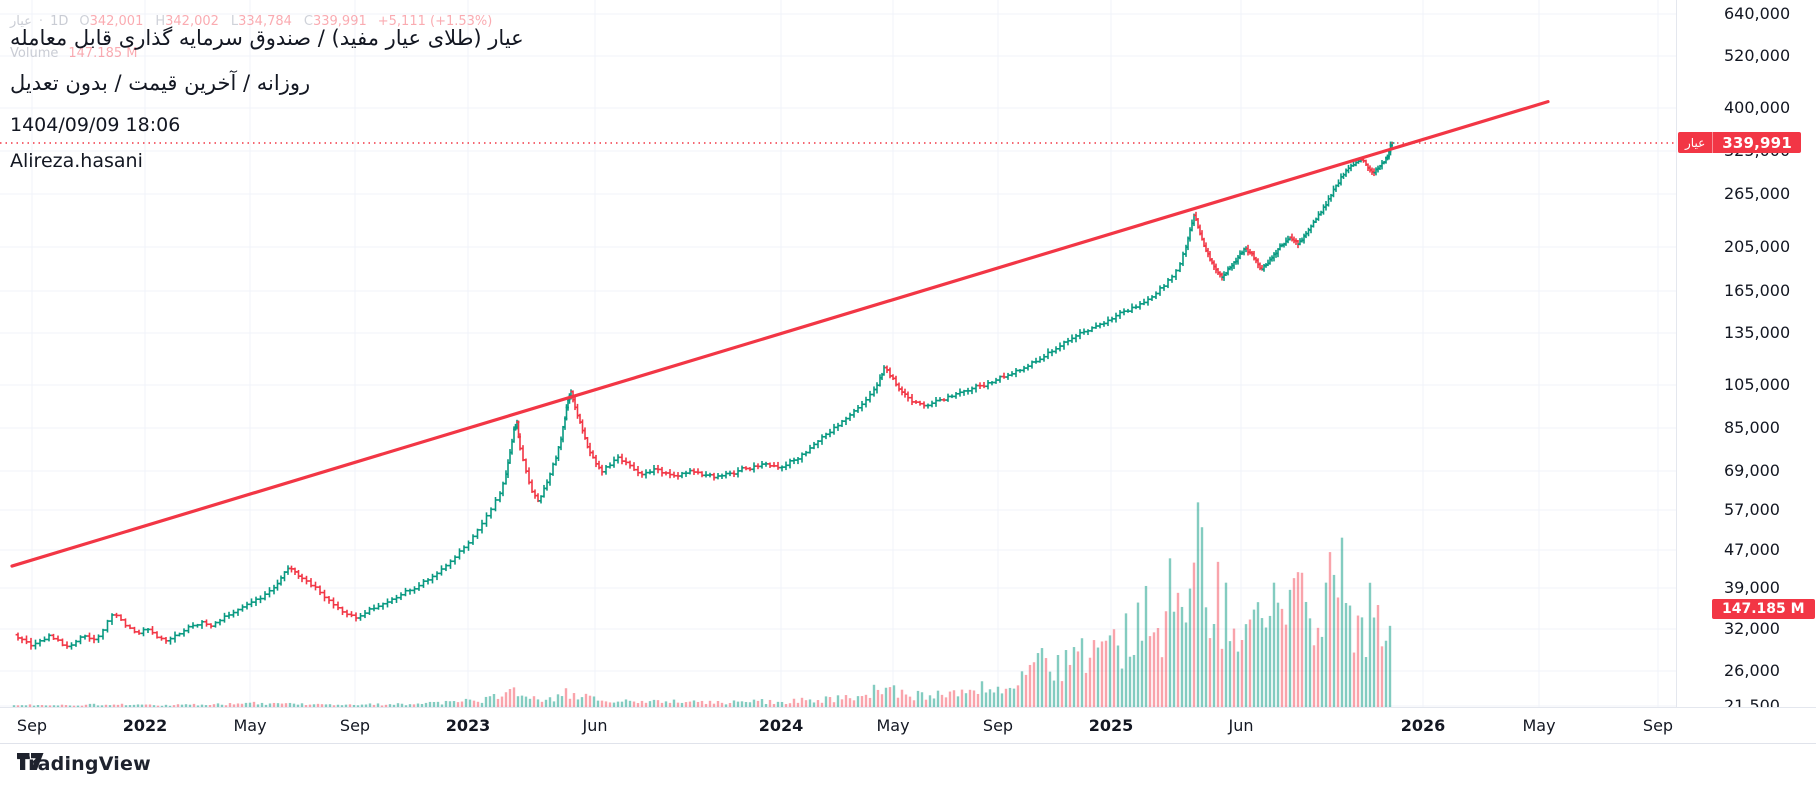 This screenshot has height=789, width=1816. I want to click on badge-price-value: 339,991, so click(1757, 142).